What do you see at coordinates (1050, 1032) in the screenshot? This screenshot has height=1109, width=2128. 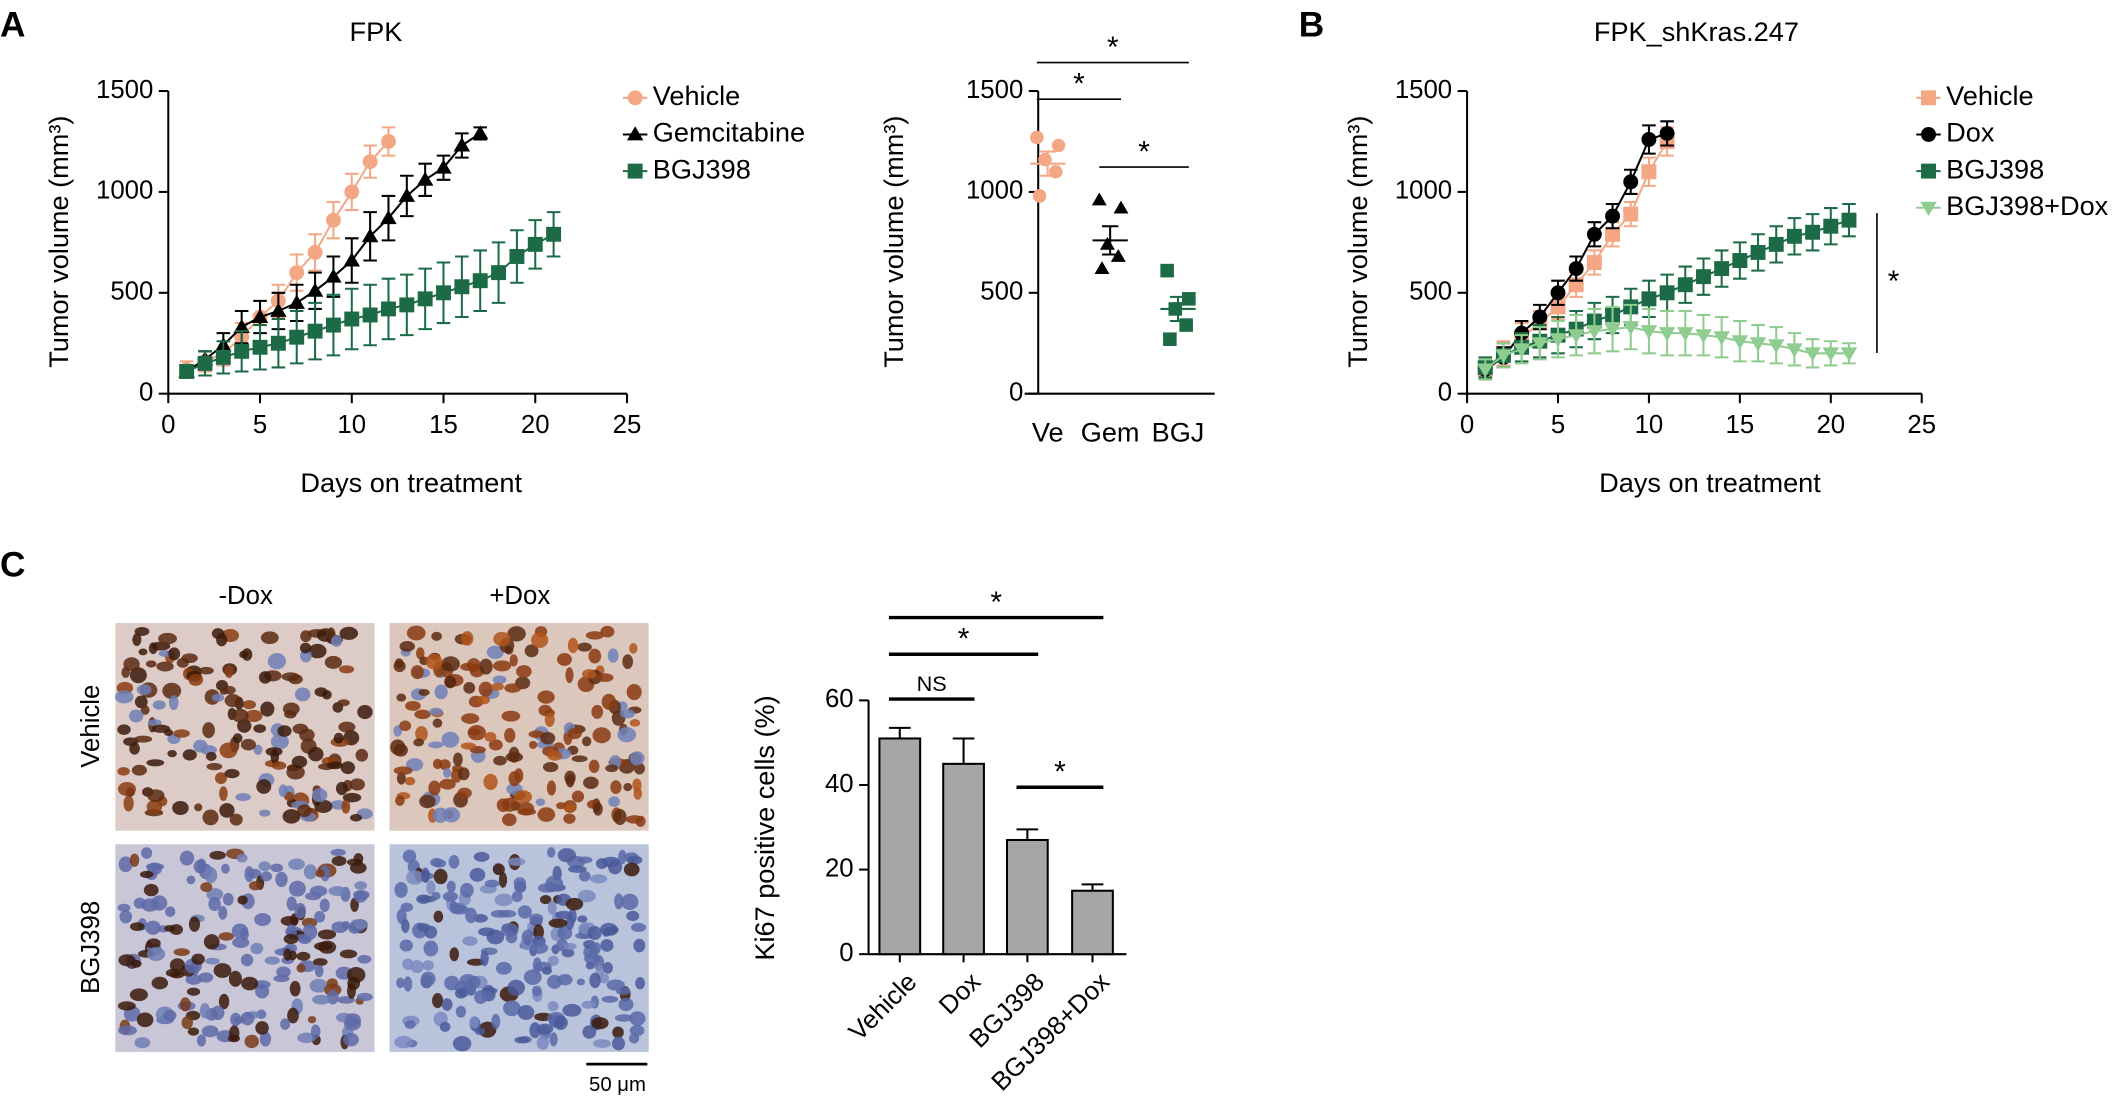 I see `x-tick-label: BGJ398+Dox` at bounding box center [1050, 1032].